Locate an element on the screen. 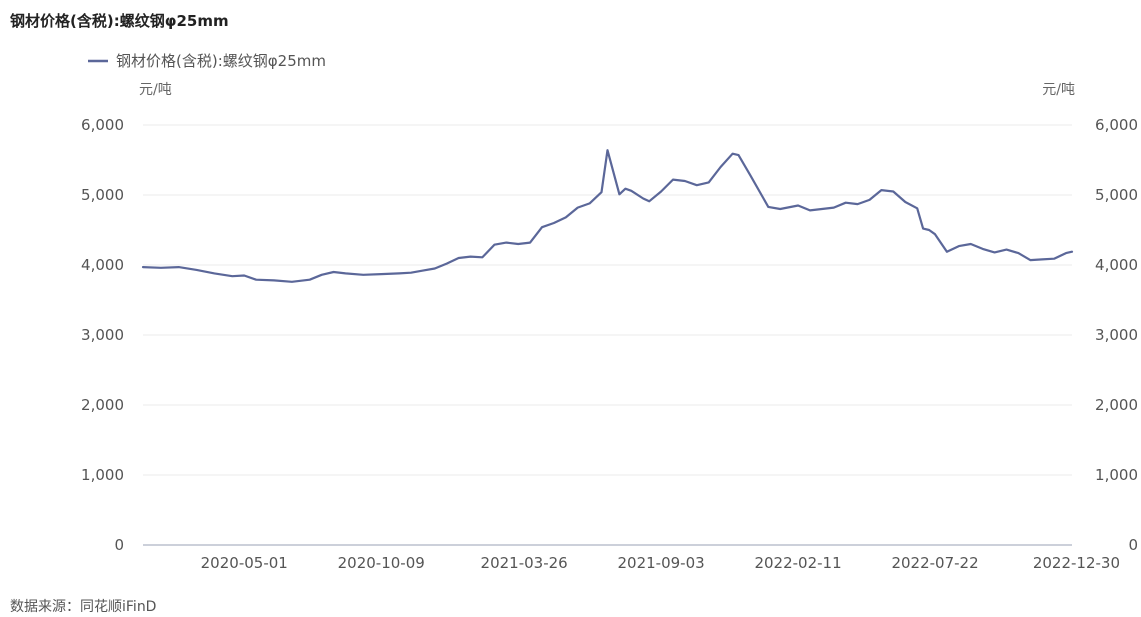  y-tick-label-right: 1,000 is located at coordinates (1116, 475).